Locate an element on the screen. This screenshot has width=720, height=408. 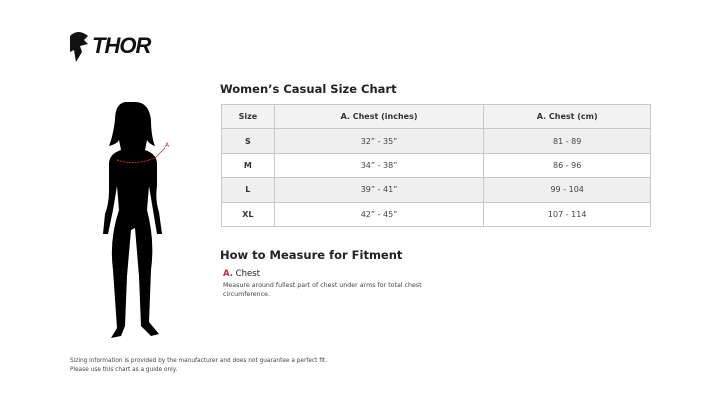
cm-cell: 81 - 89 is located at coordinates (567, 141).